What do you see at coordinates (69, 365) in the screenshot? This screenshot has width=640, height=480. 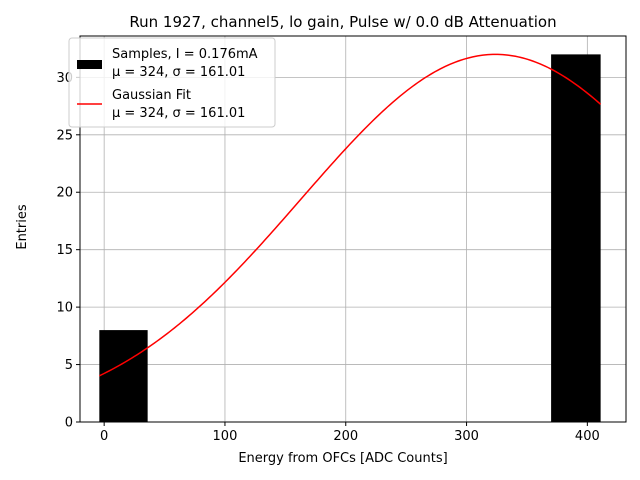 I see `y-tick-label: 5` at bounding box center [69, 365].